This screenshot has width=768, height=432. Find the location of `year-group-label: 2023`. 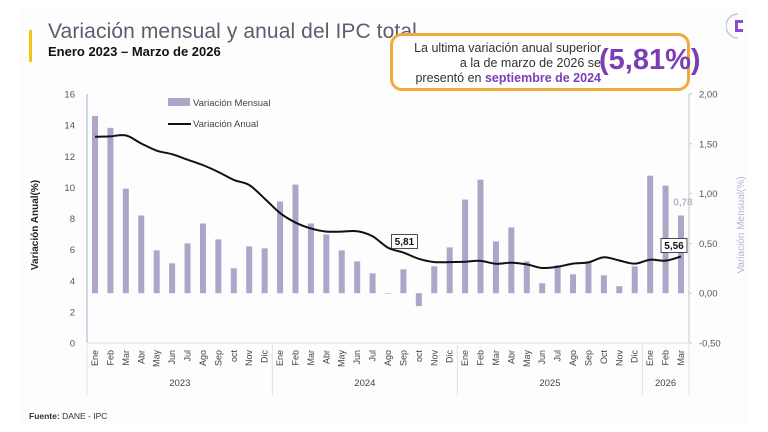

year-group-label: 2023 is located at coordinates (179, 383).